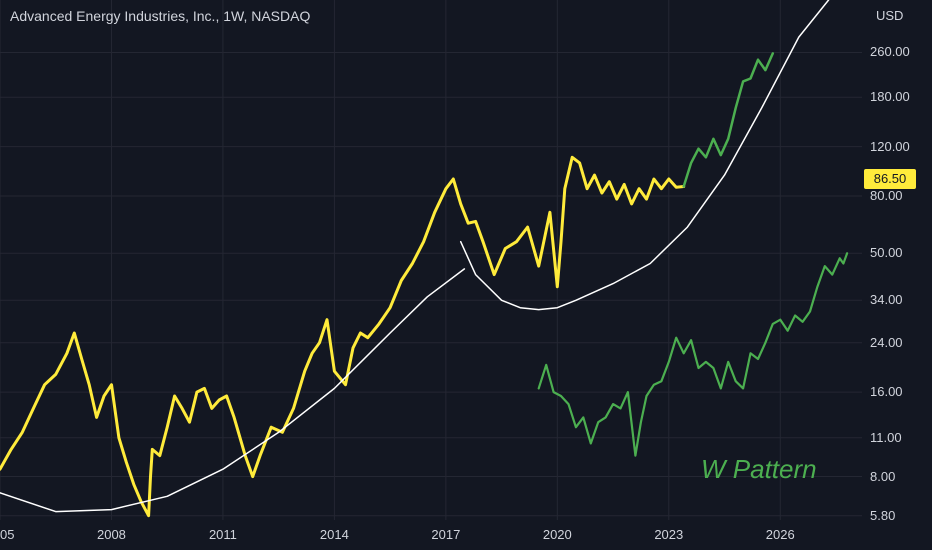  What do you see at coordinates (334, 534) in the screenshot?
I see `x-tick-label: 2014` at bounding box center [334, 534].